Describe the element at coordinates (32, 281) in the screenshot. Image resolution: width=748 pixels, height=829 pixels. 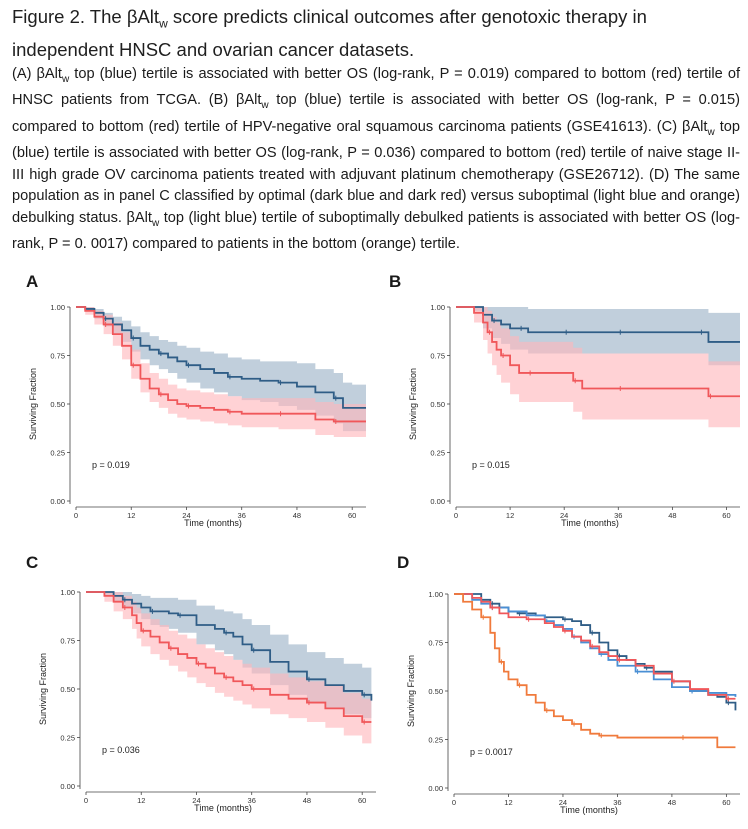
I see `panel-label-a: A` at that location.